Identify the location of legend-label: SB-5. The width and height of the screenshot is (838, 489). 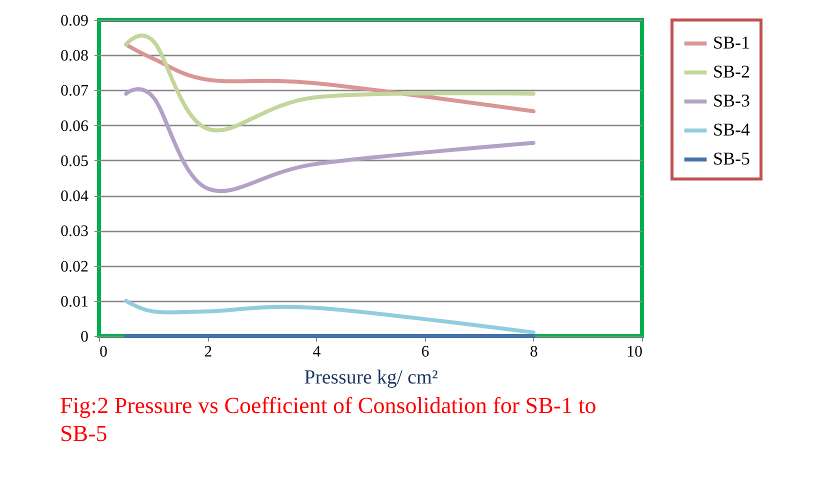
(731, 158).